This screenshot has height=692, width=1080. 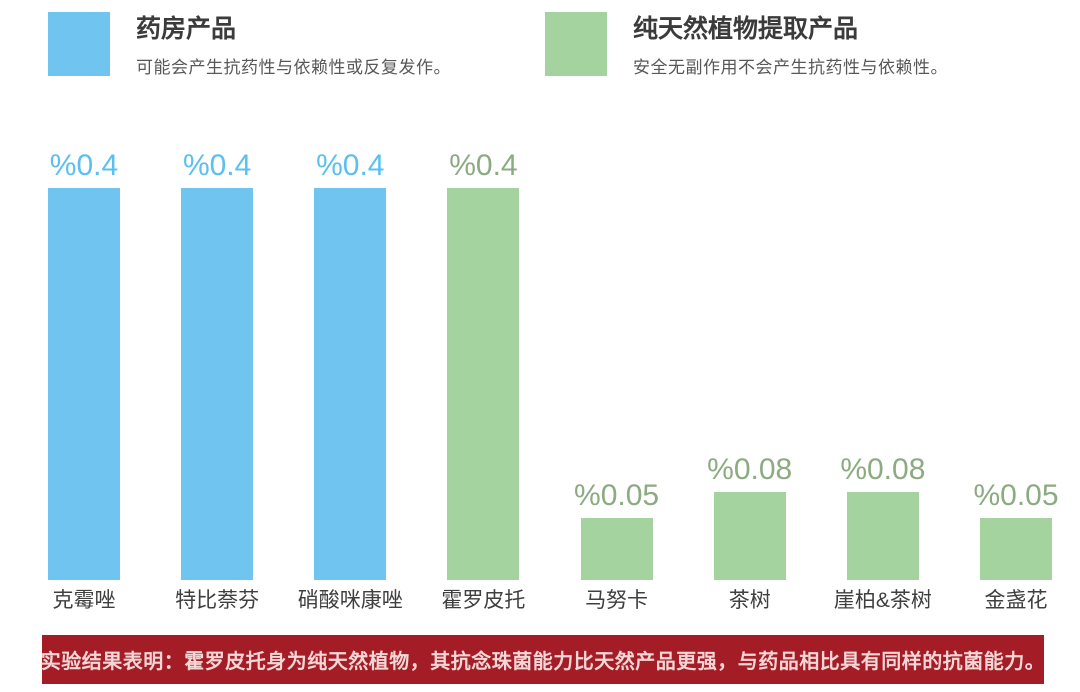 I want to click on legend-subtitle-pharmacy: 可能会产生抗药性与依赖性或反复发作。, so click(x=293, y=67).